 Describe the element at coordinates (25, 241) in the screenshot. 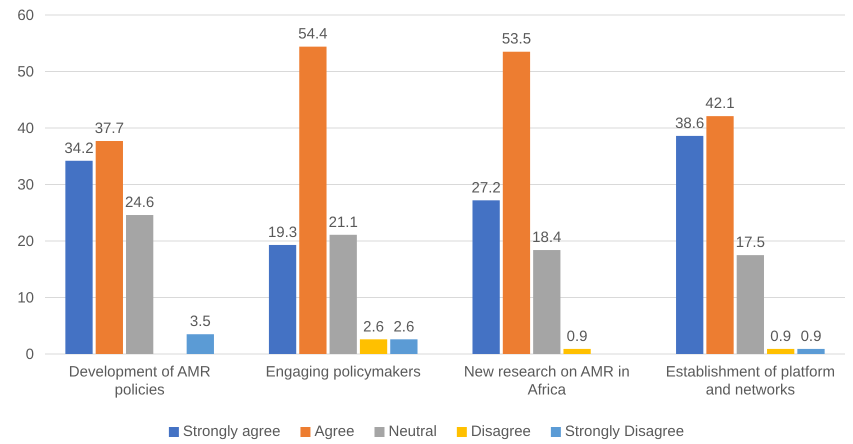

I see `y-tick-label: 20` at that location.